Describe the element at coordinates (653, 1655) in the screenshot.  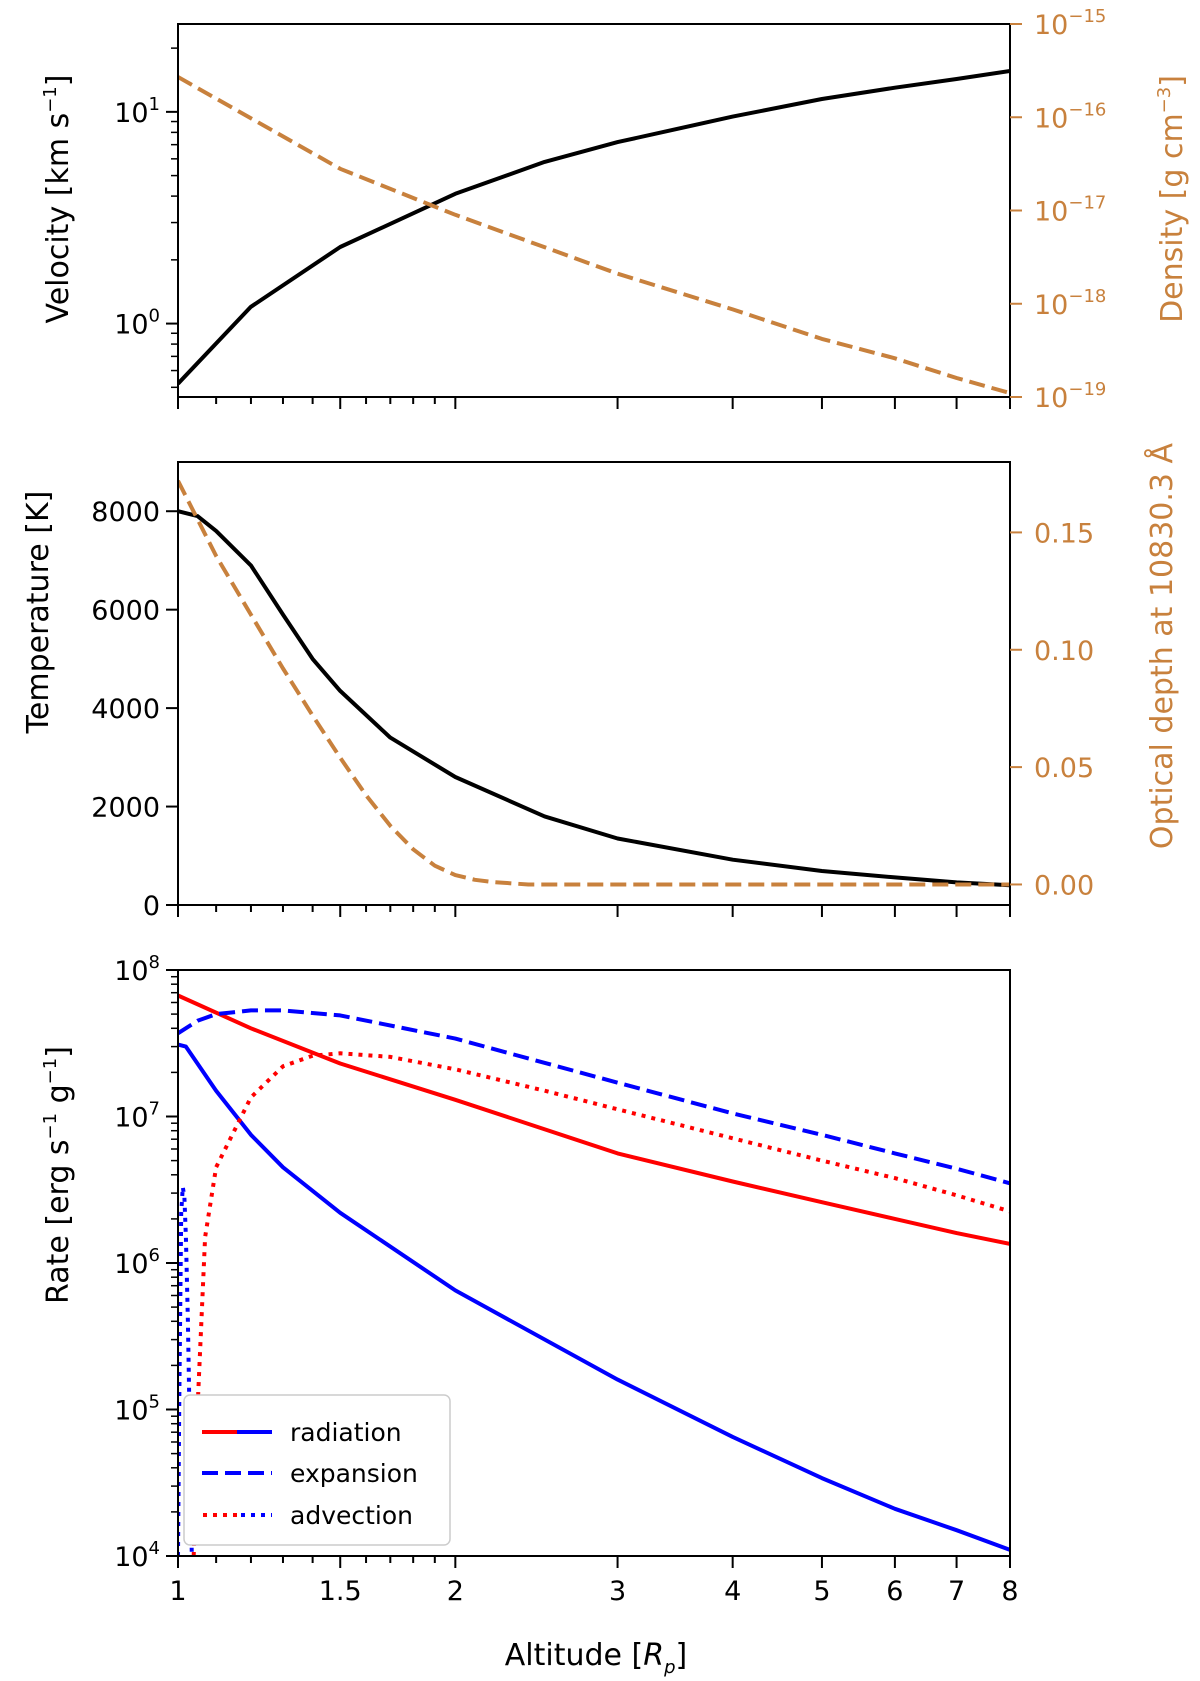
I see `altitude-axis-label-var: R` at that location.